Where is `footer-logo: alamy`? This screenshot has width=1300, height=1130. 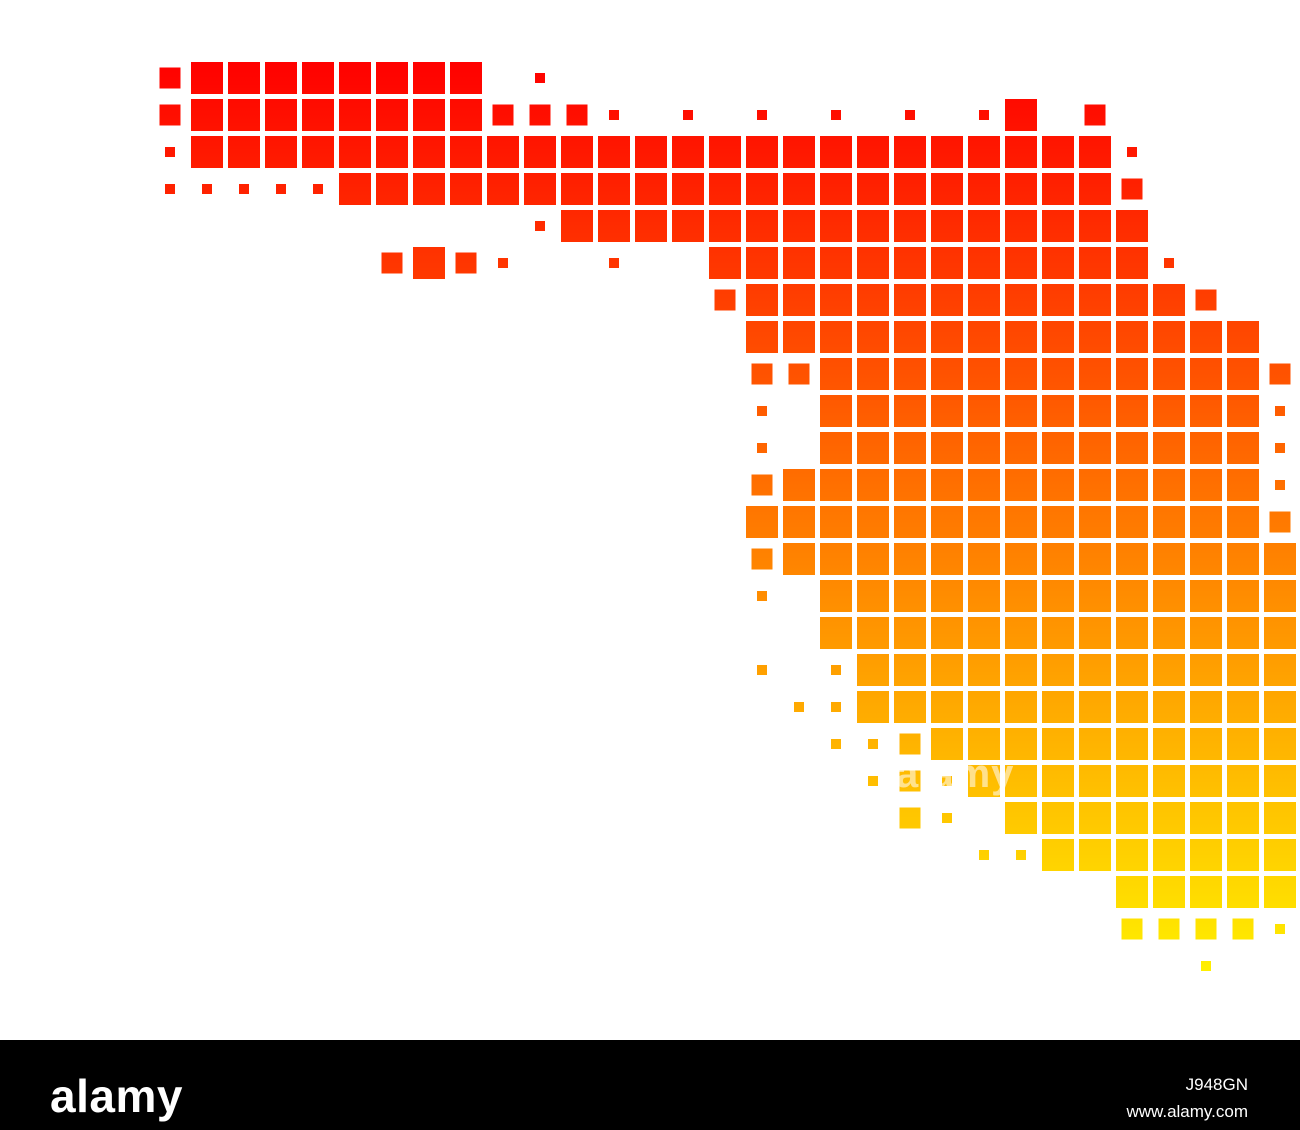
footer-logo: alamy is located at coordinates (116, 1096).